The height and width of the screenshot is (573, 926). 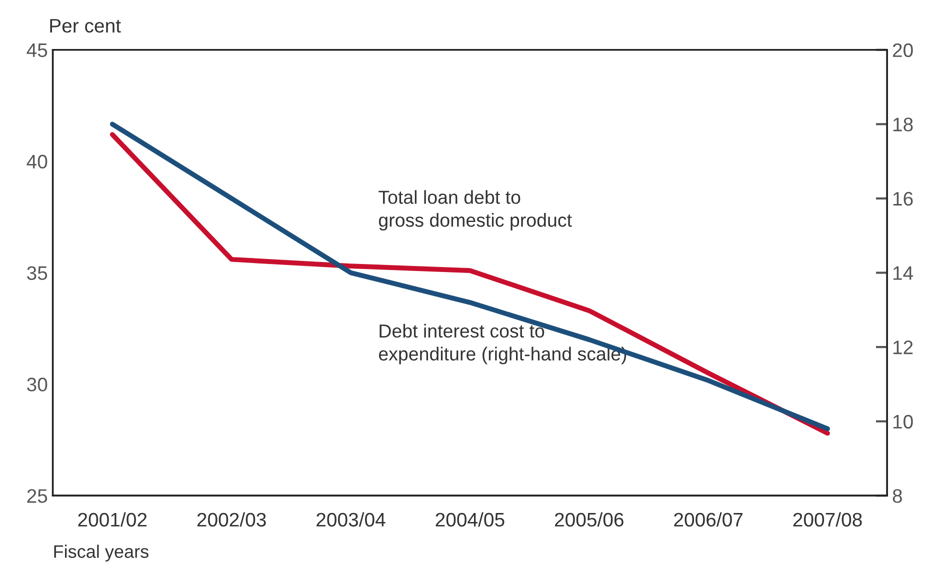 I want to click on y-axis-title: Per cent, so click(x=85, y=26).